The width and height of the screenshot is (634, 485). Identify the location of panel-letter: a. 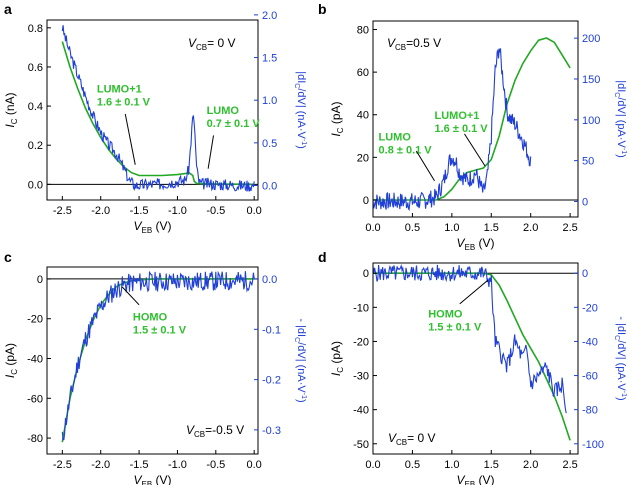
(8, 9).